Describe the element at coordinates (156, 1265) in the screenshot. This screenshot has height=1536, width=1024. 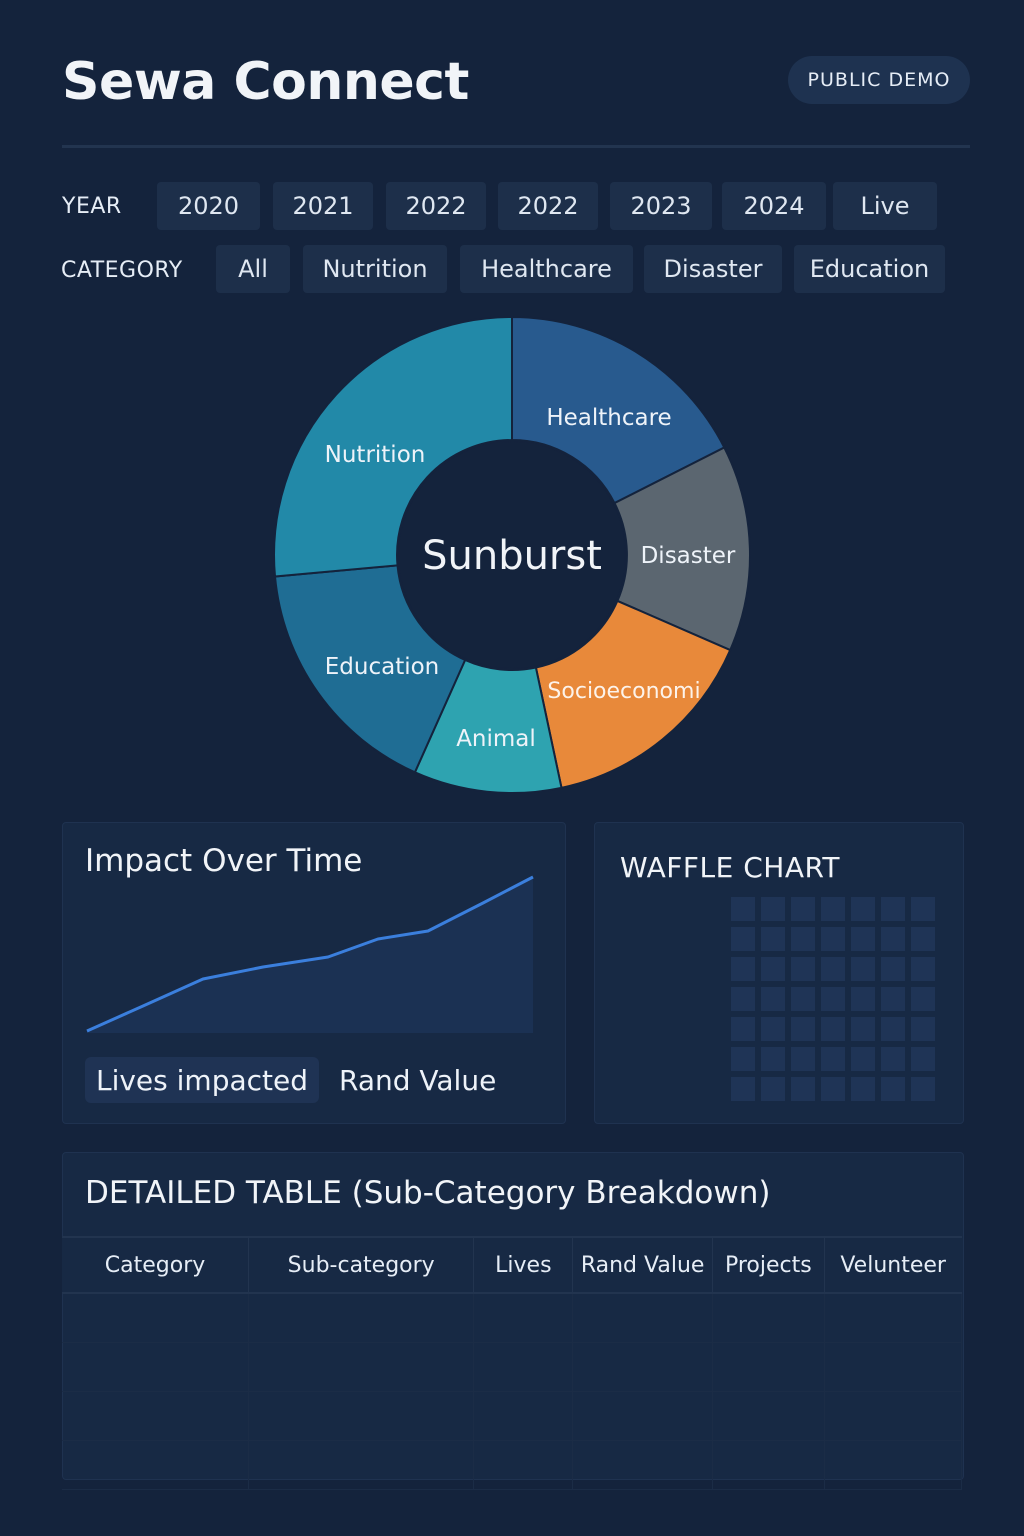
I see `column-header-category: Category` at that location.